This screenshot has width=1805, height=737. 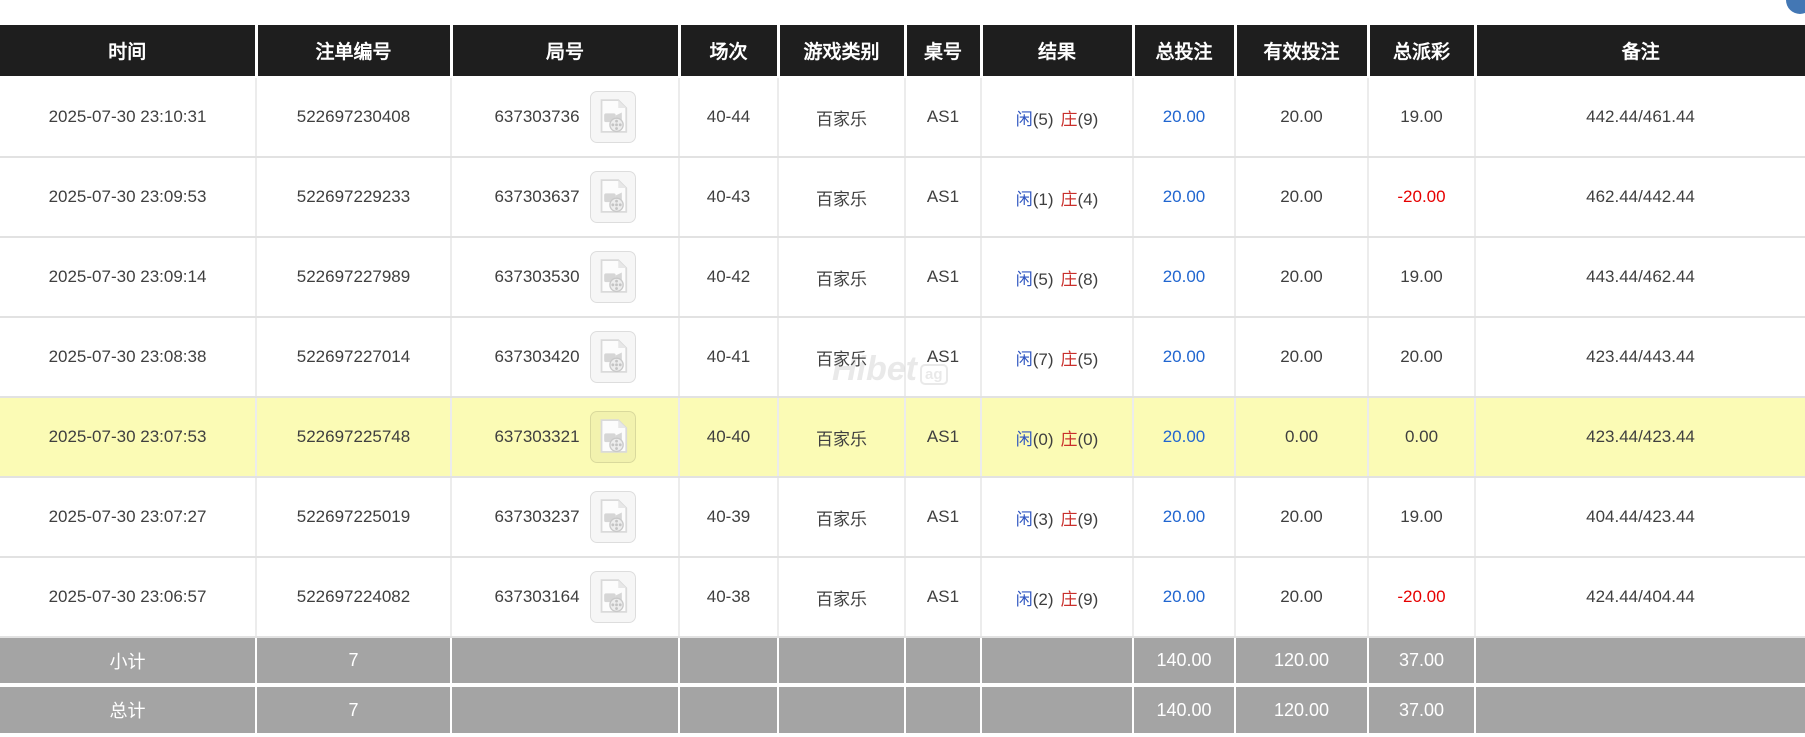 I want to click on bet-id-value: 522697227989, so click(x=353, y=276).